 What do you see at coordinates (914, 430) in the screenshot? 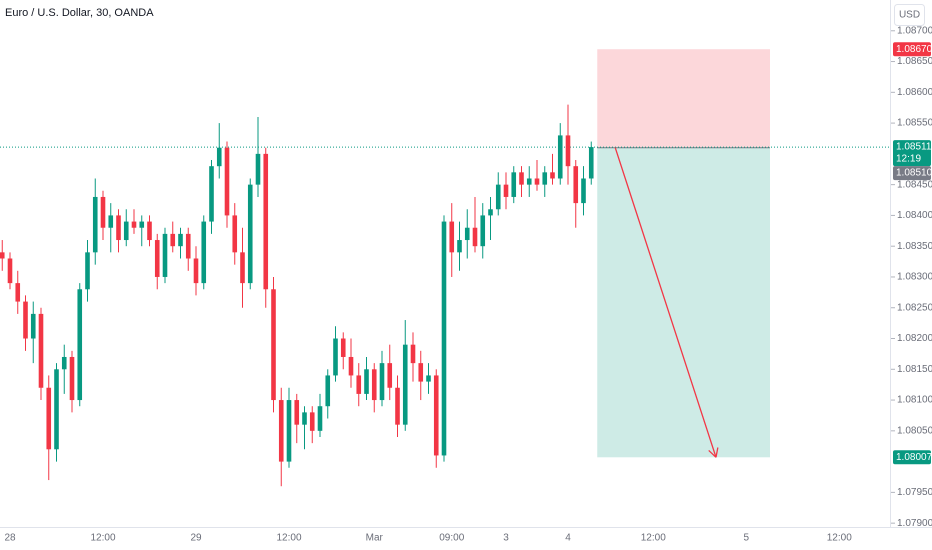
I see `y-tick-label: 1.08050` at bounding box center [914, 430].